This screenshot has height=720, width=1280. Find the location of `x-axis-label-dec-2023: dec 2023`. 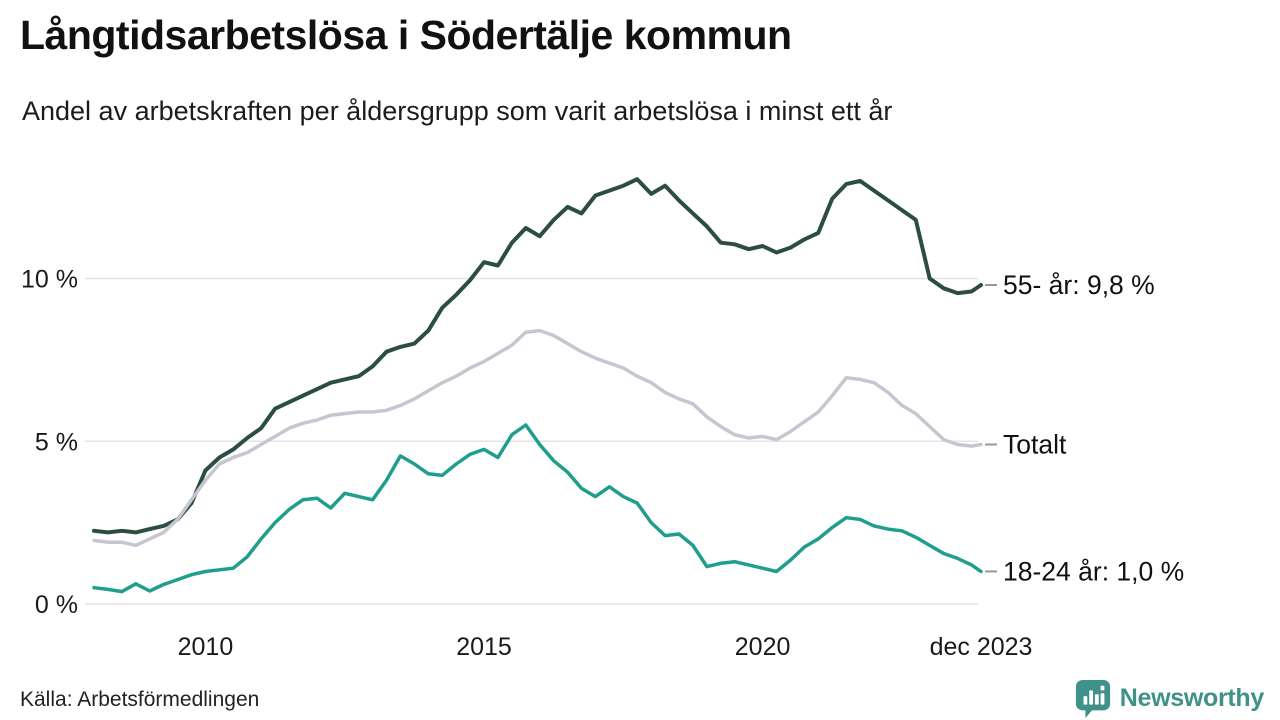

x-axis-label-dec-2023: dec 2023 is located at coordinates (981, 647).